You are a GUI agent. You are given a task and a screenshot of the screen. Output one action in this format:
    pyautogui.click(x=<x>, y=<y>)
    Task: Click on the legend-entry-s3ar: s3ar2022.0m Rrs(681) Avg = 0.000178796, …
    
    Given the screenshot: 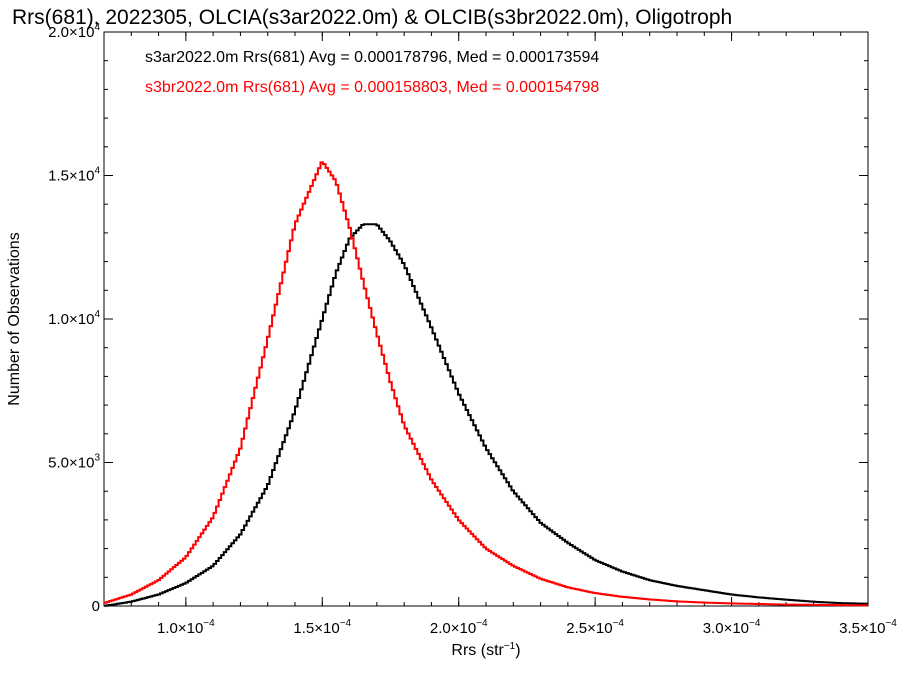 What is the action you would take?
    pyautogui.click(x=372, y=57)
    